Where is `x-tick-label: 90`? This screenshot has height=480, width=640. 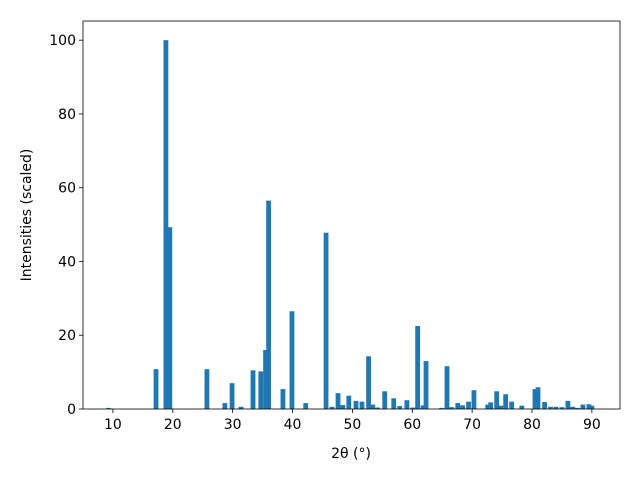 x-tick-label: 90 is located at coordinates (592, 425).